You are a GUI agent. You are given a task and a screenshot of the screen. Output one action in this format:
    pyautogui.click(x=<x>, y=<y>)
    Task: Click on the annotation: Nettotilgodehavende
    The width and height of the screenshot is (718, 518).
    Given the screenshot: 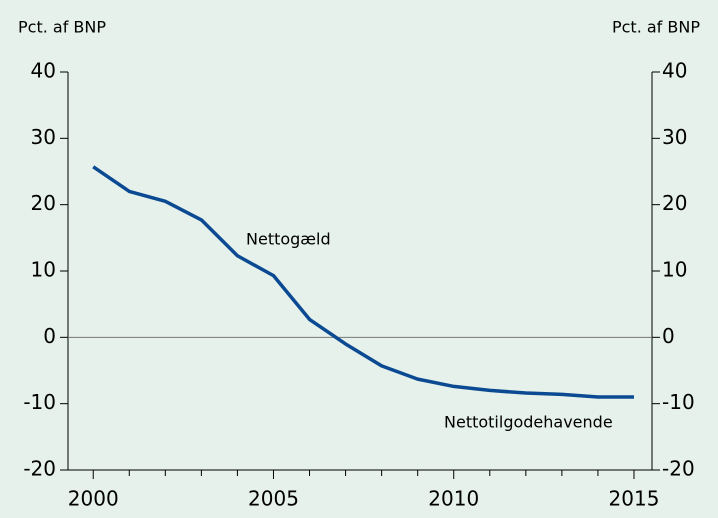 What is the action you would take?
    pyautogui.click(x=528, y=422)
    